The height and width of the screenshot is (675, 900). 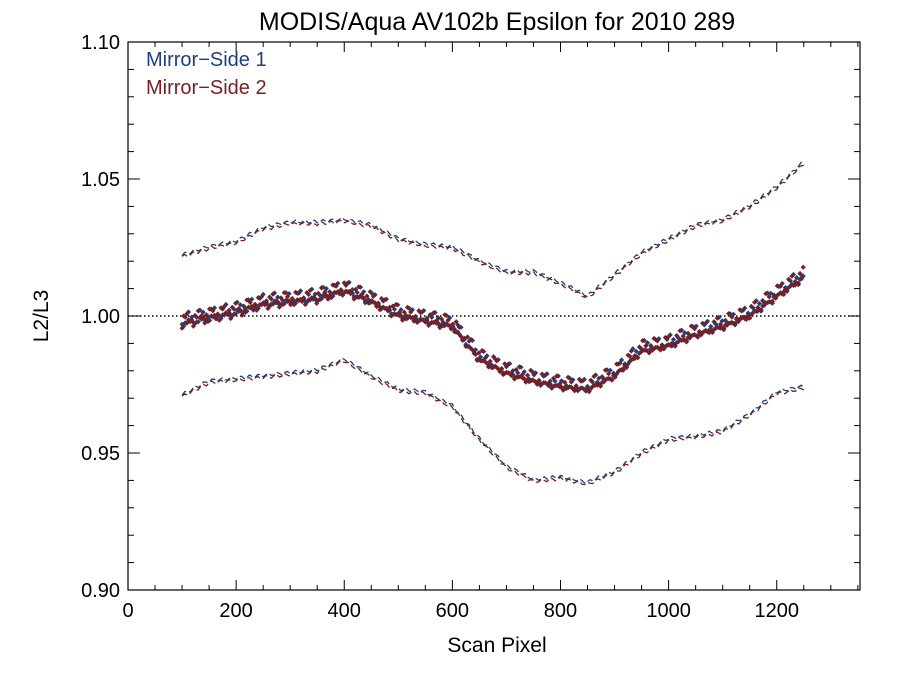 I want to click on x-tick-label: 1000, so click(x=668, y=611).